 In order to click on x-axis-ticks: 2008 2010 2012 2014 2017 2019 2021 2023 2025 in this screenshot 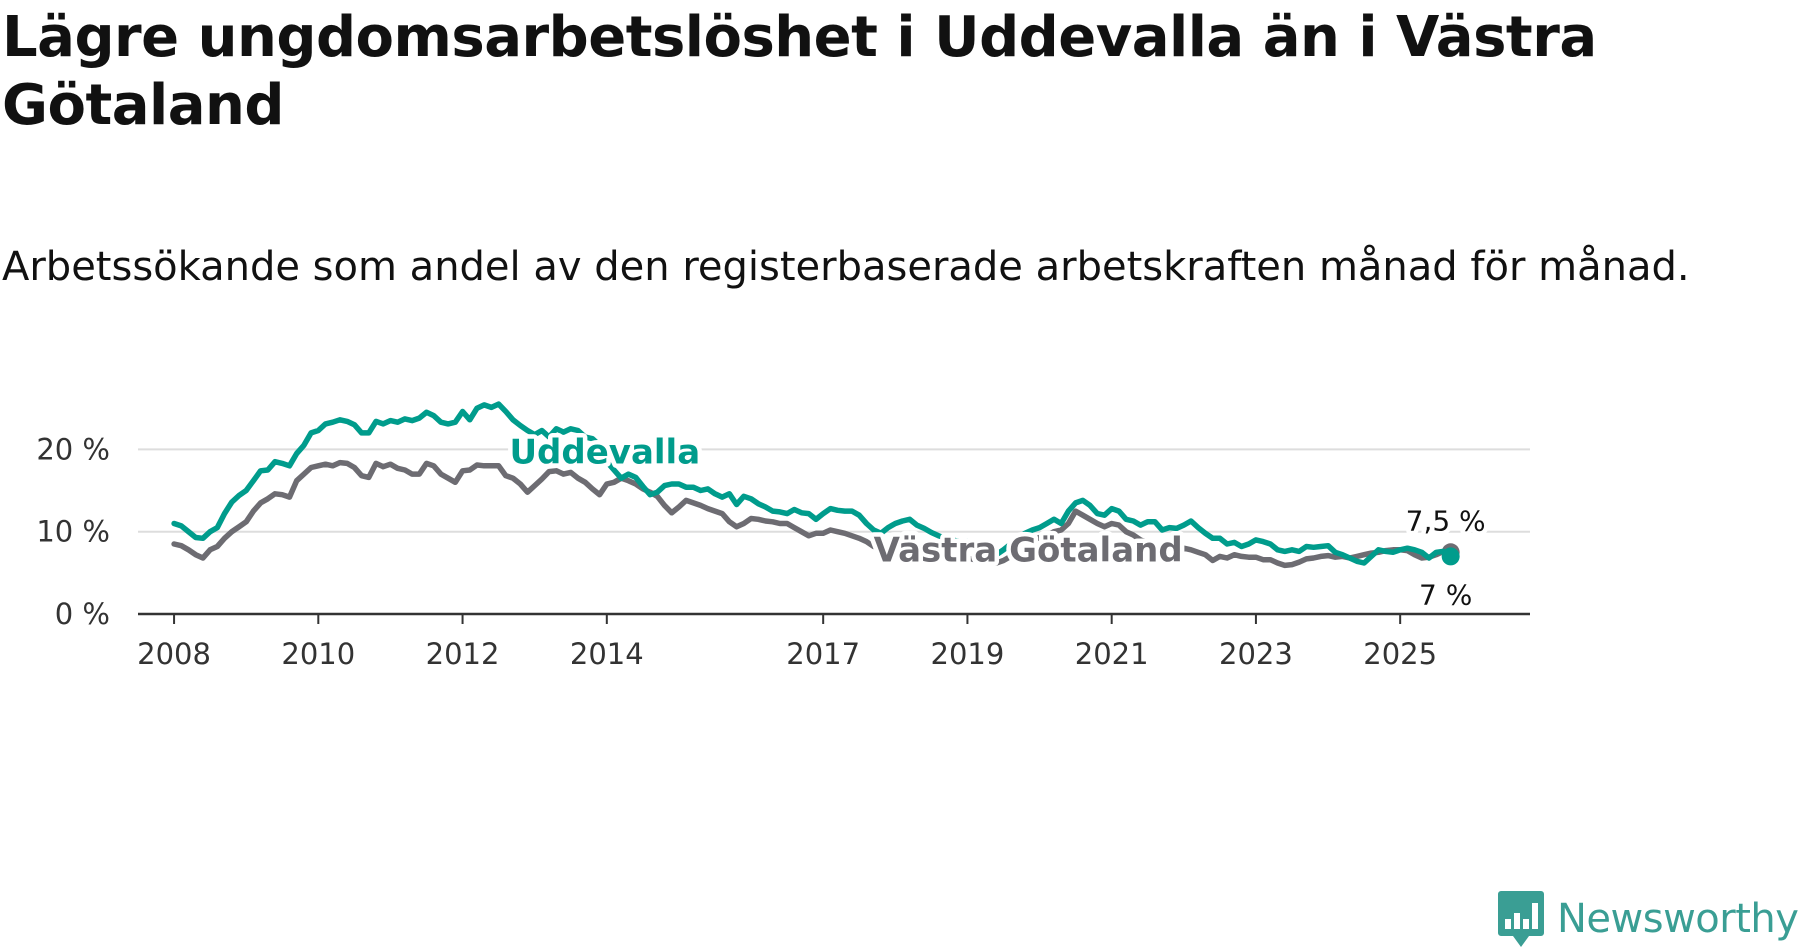, I will do `click(833, 641)`.